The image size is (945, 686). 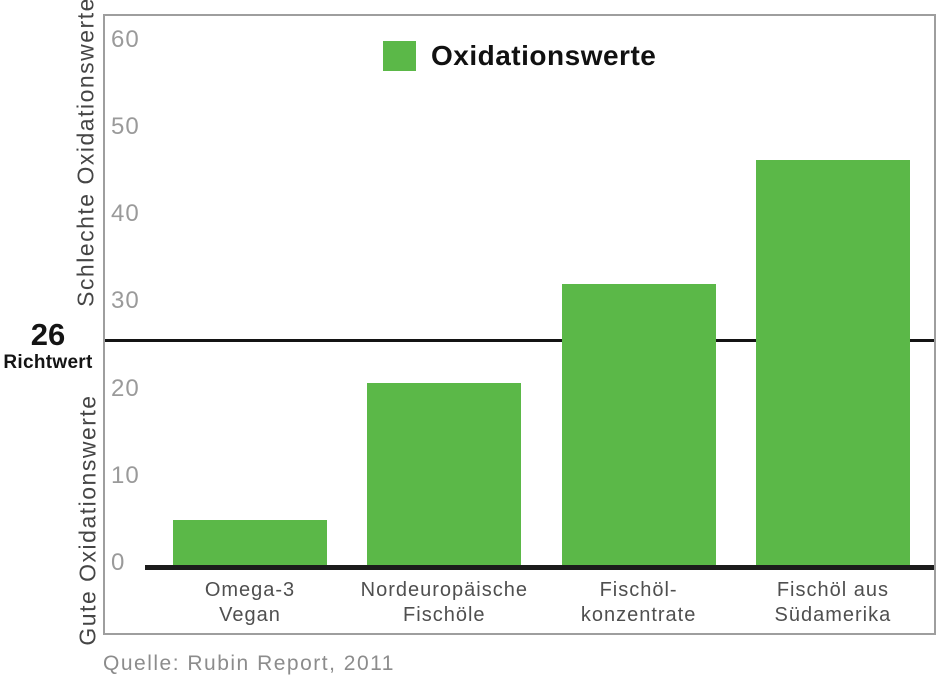 I want to click on legend-swatch-icon, so click(x=399, y=56).